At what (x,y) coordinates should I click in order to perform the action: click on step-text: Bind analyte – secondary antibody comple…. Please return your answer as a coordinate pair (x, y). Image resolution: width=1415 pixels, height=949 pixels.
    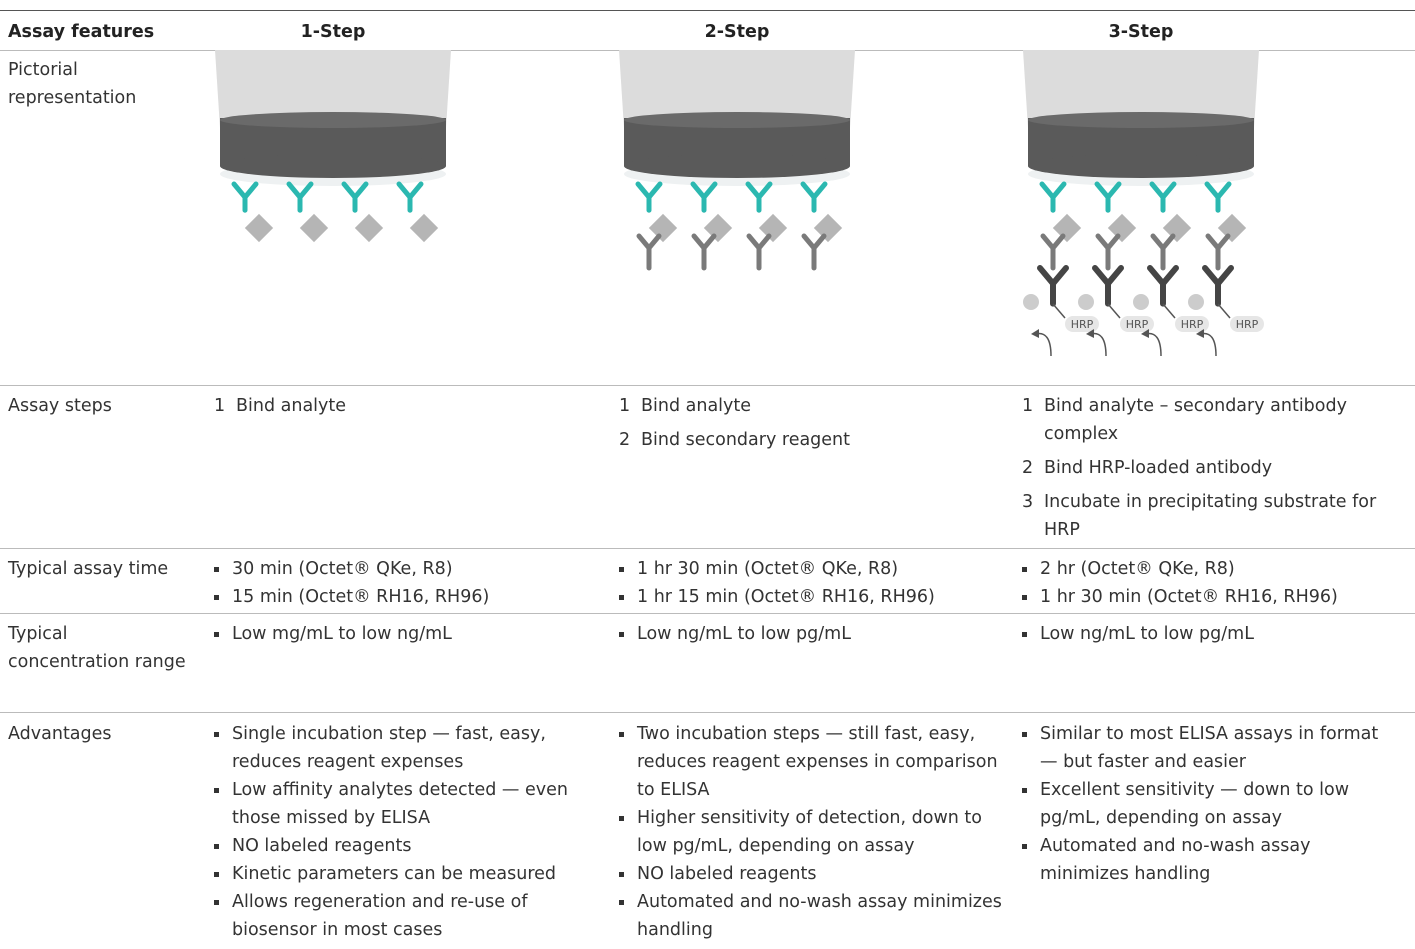
    Looking at the image, I should click on (1195, 420).